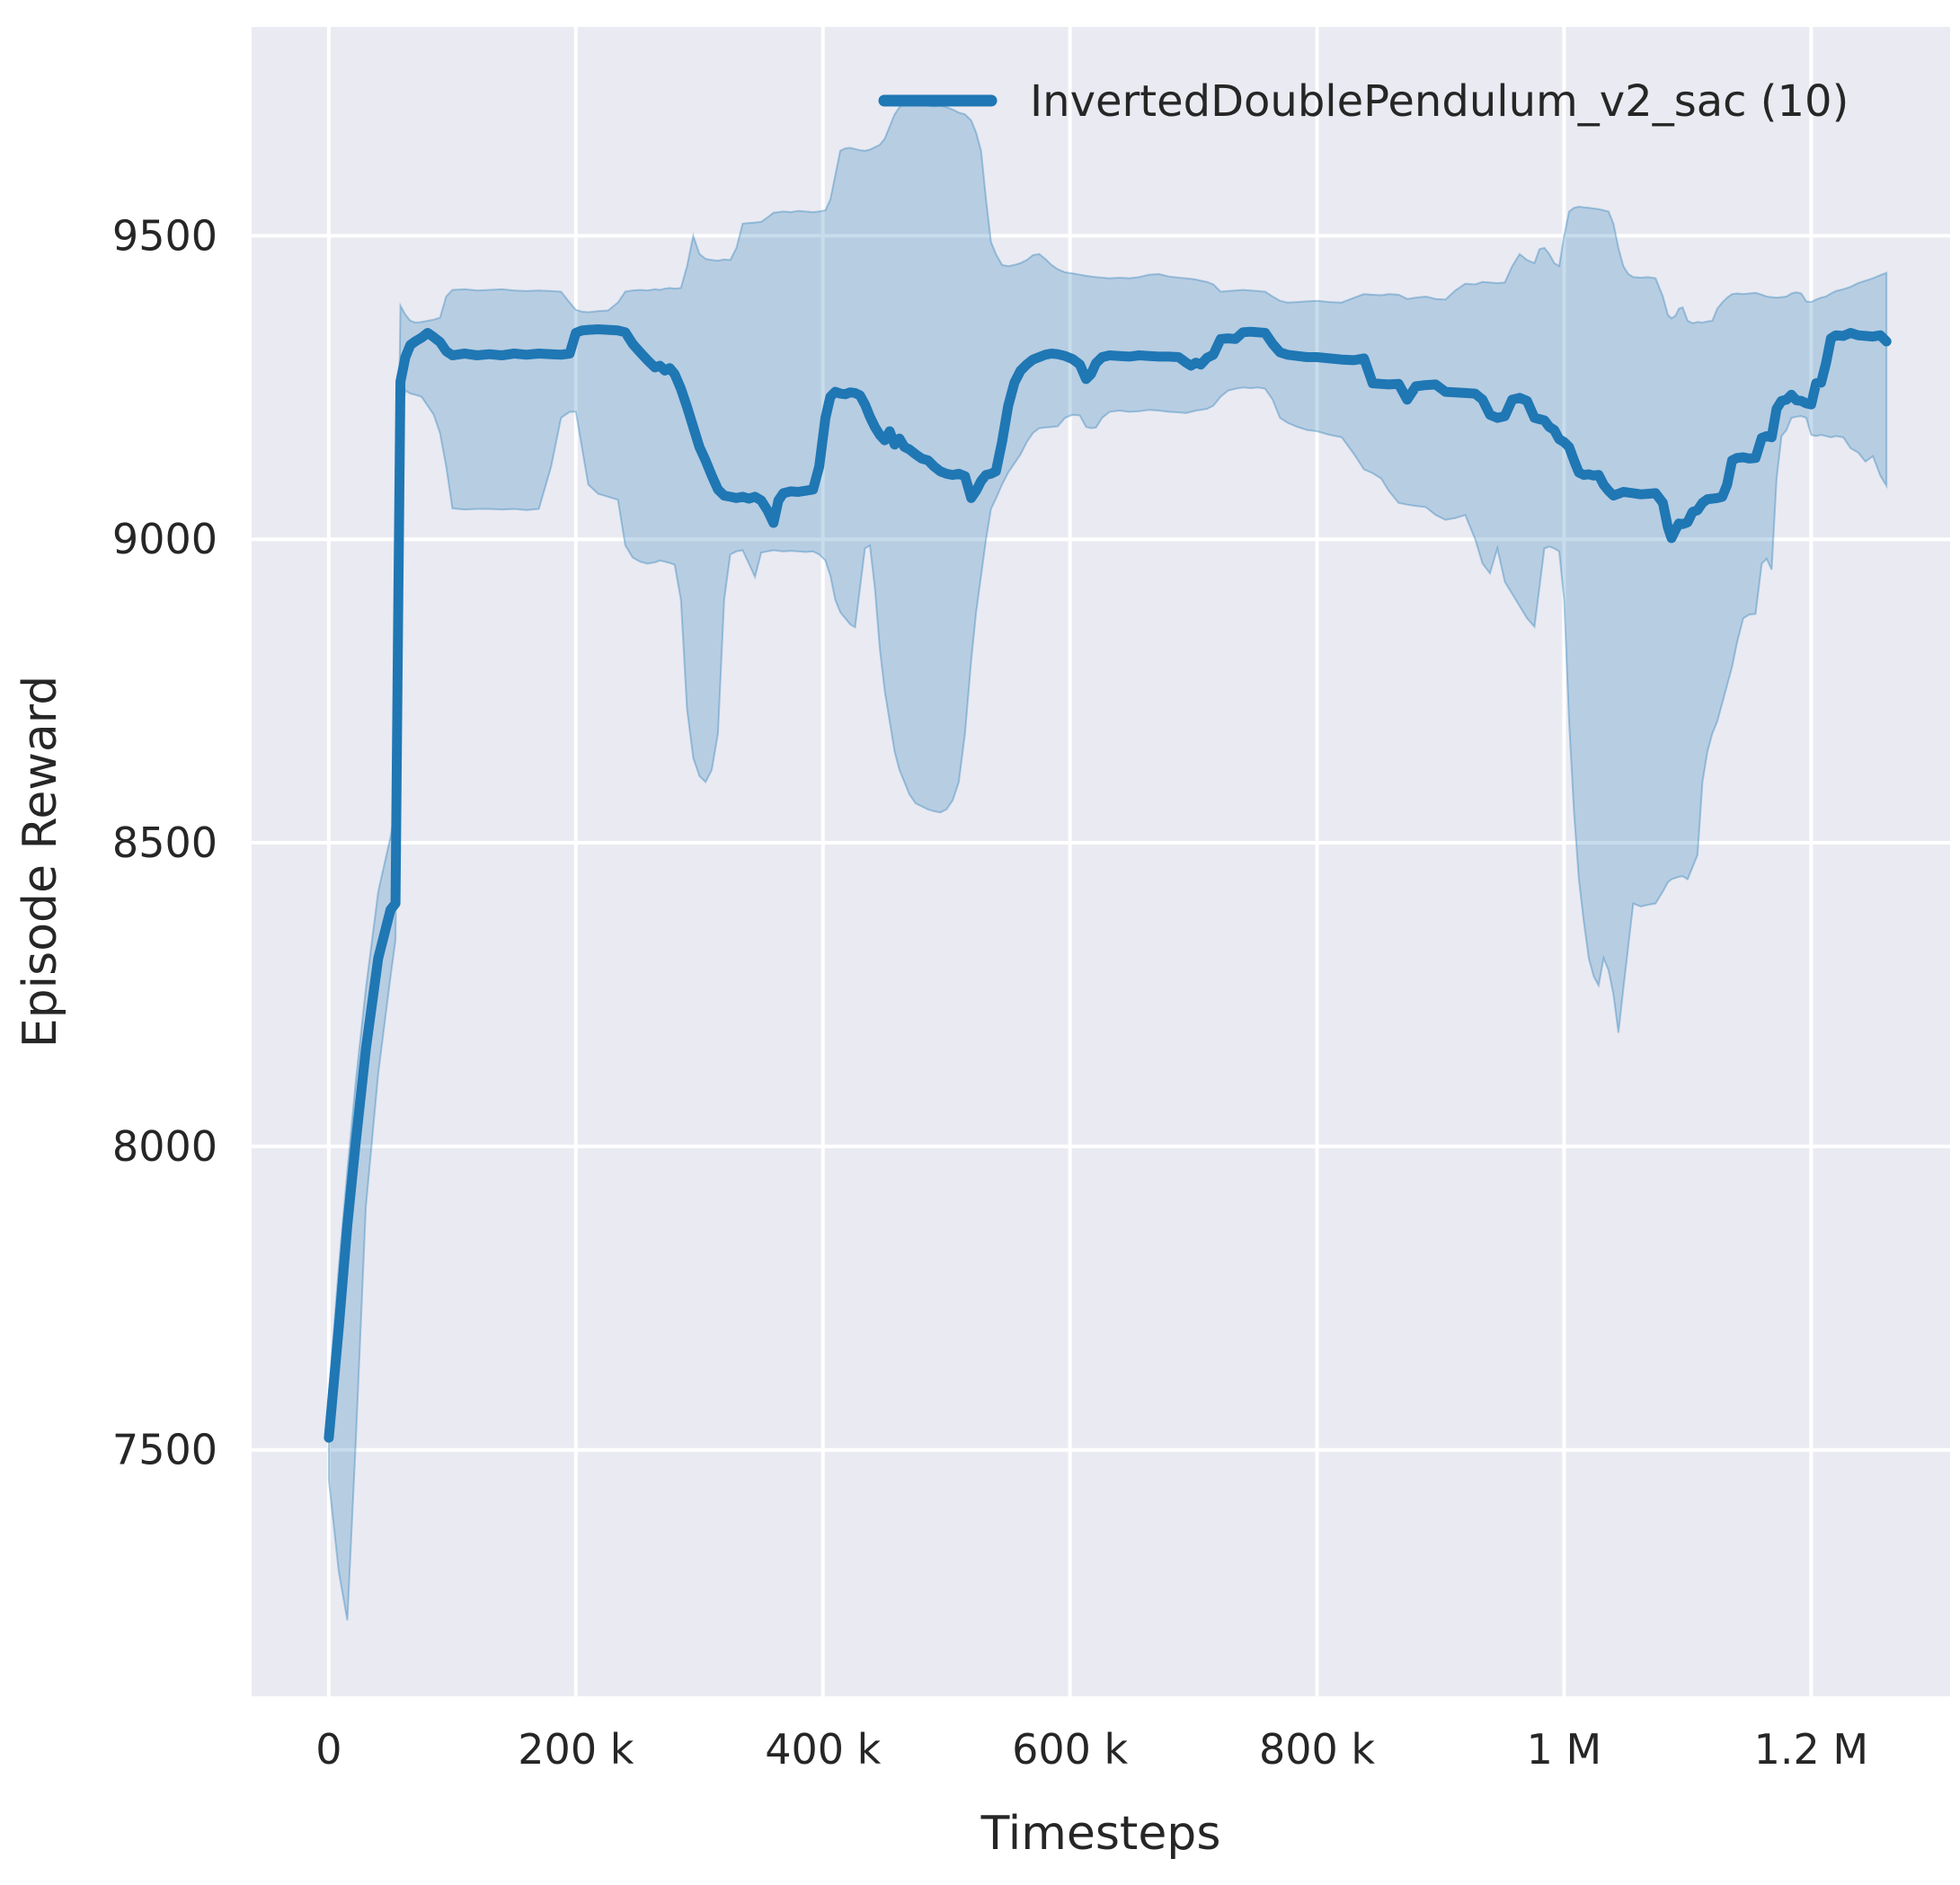 The height and width of the screenshot is (1885, 1960). What do you see at coordinates (328, 1749) in the screenshot?
I see `x-tick-label: 0` at bounding box center [328, 1749].